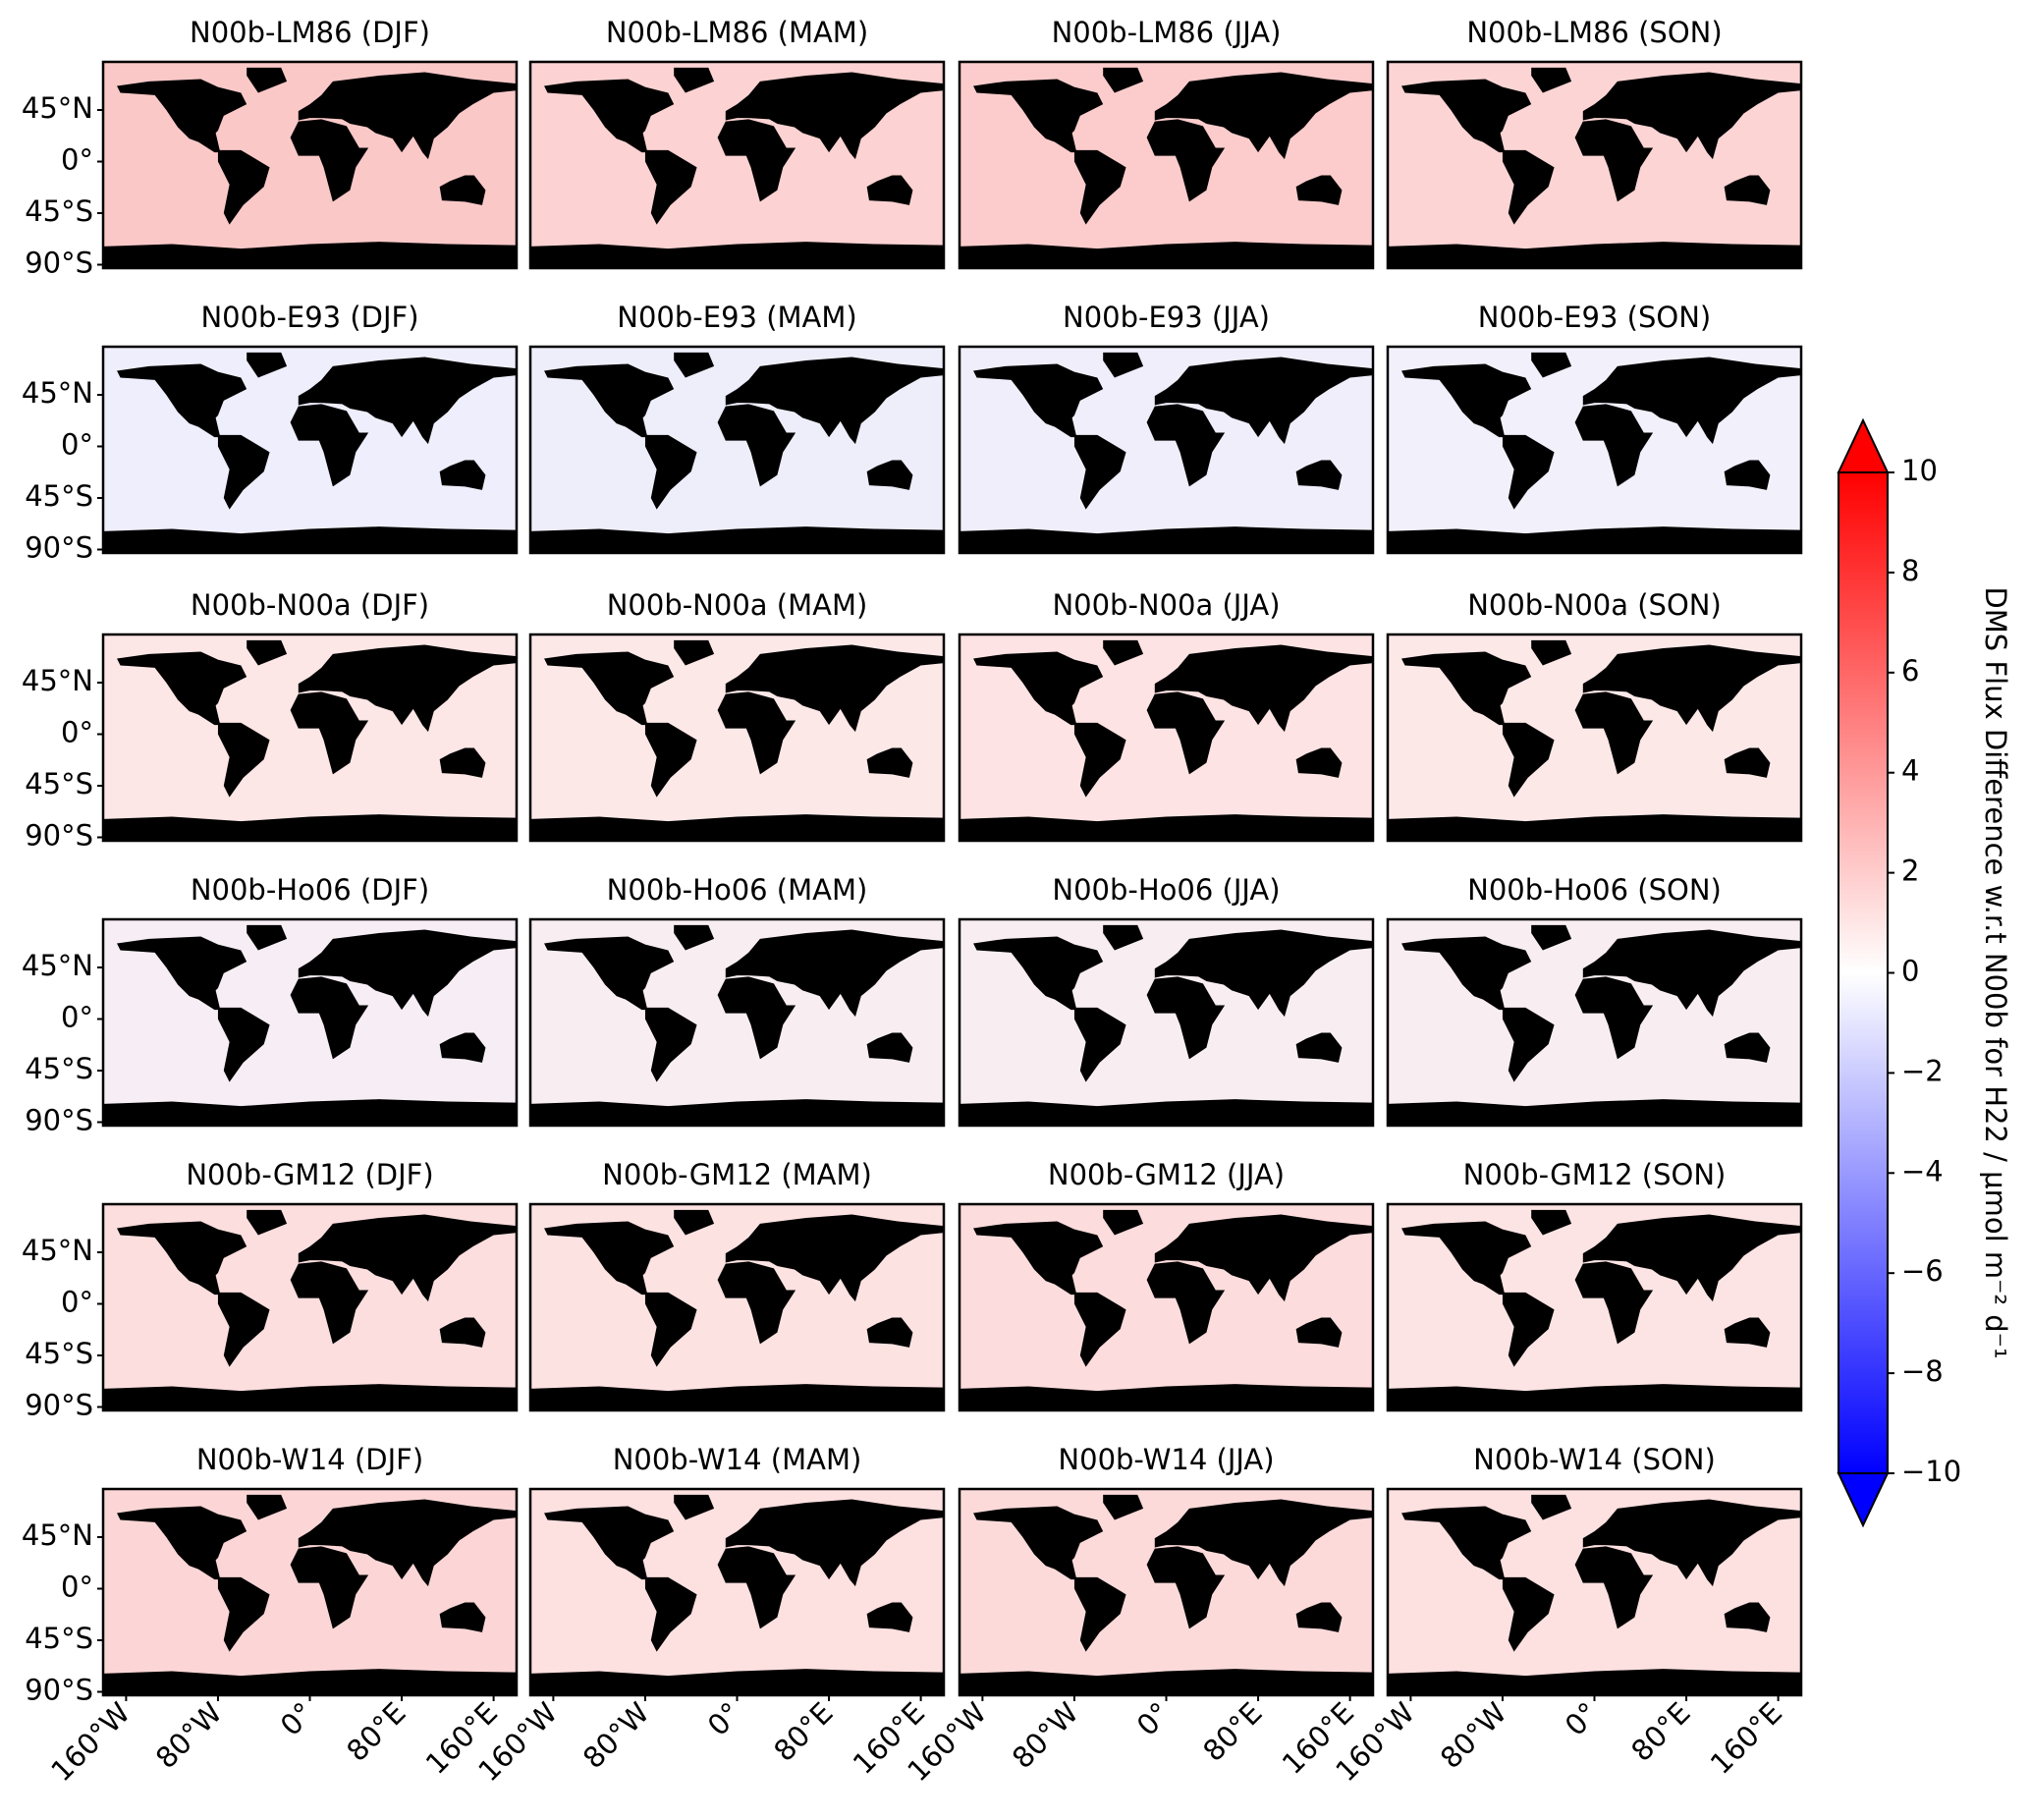 This screenshot has width=2030, height=1820. I want to click on colorbar-extend-top, so click(1863, 445).